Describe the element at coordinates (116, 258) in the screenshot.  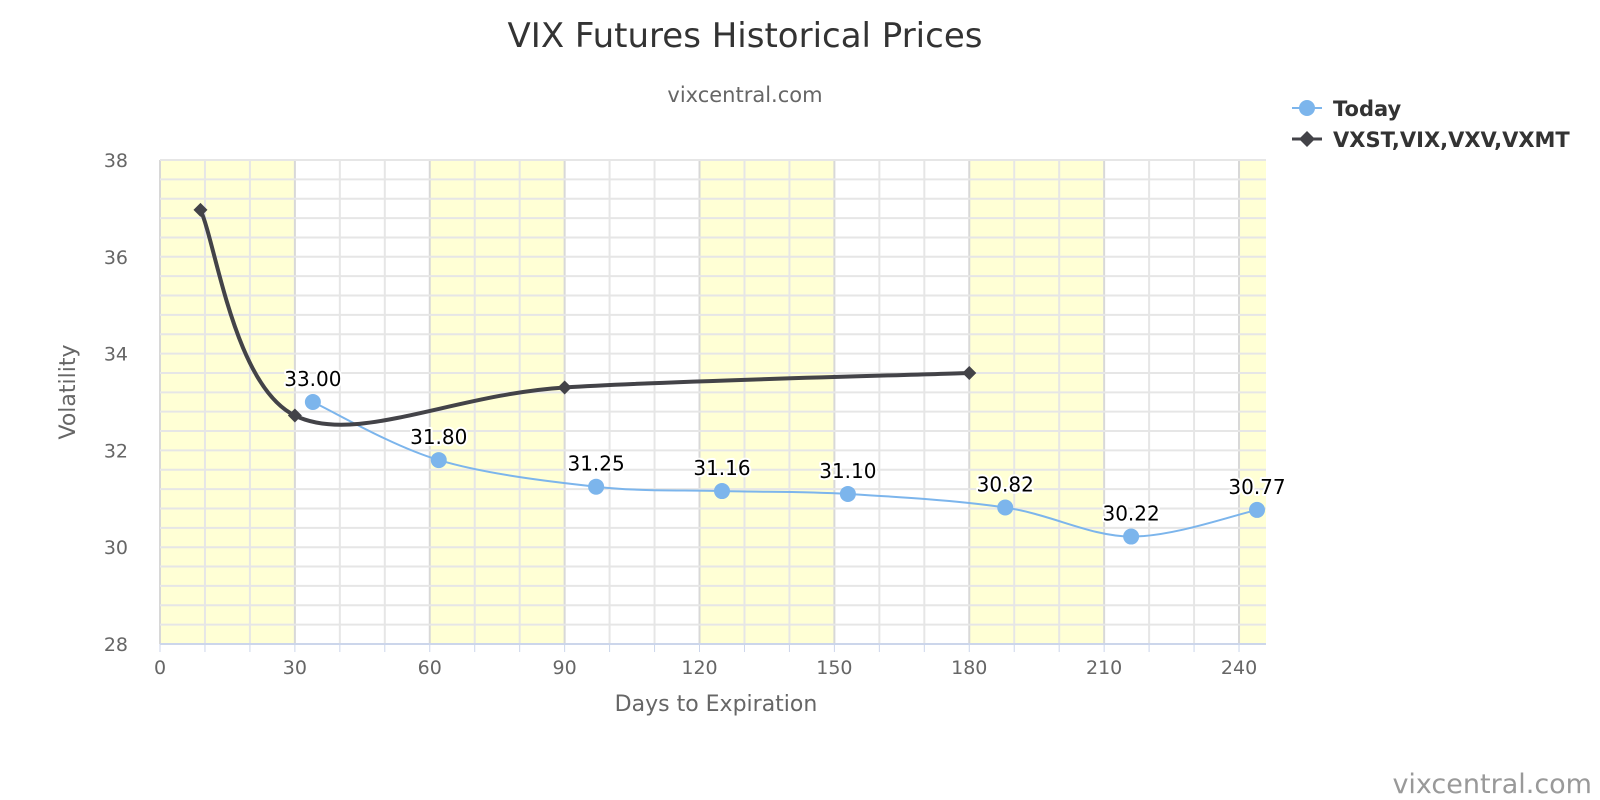
I see `y-tick-label: 36` at that location.